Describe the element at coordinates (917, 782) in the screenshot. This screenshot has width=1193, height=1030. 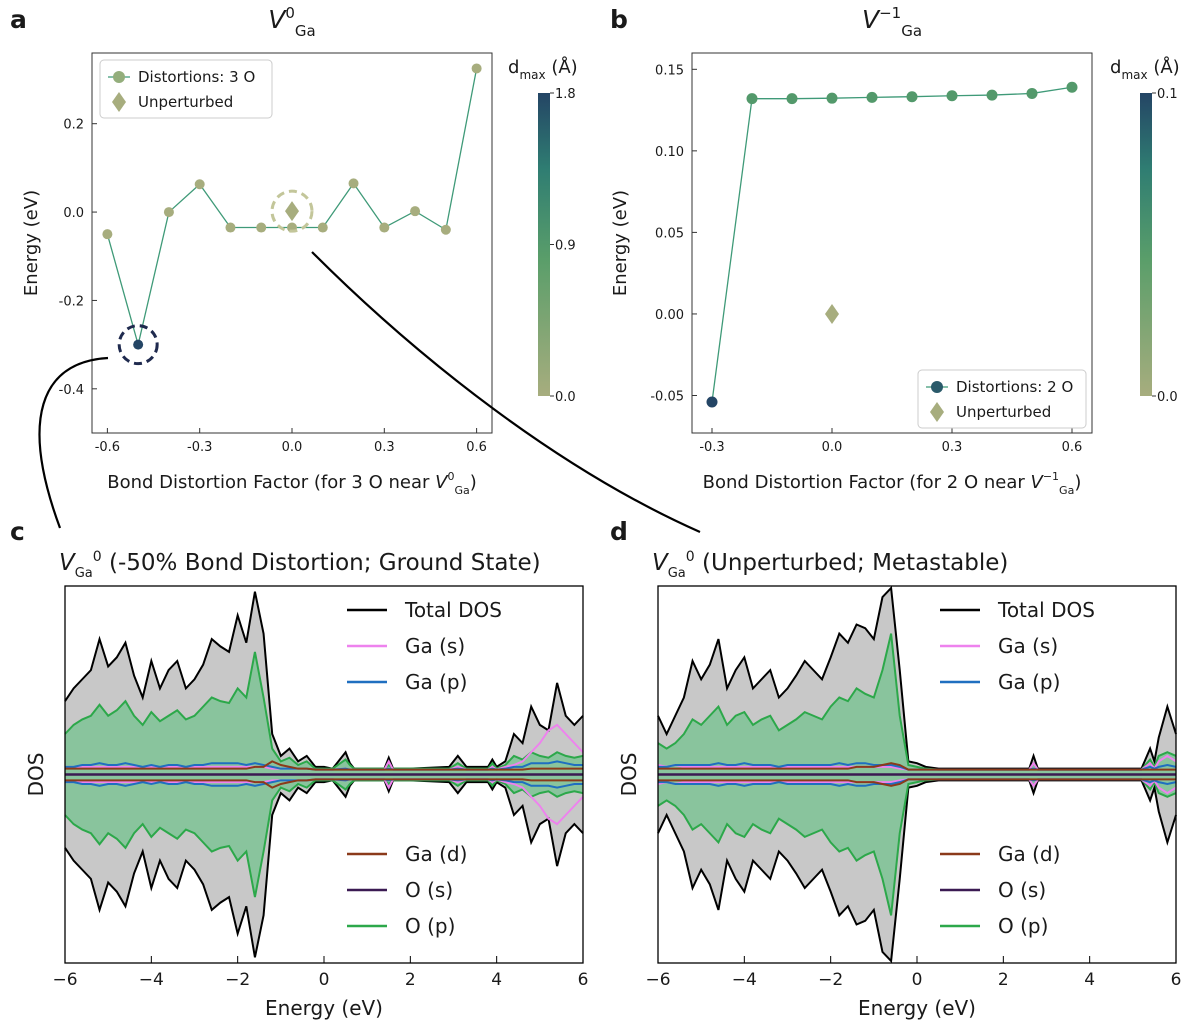
I see `ga-d-dos-down` at that location.